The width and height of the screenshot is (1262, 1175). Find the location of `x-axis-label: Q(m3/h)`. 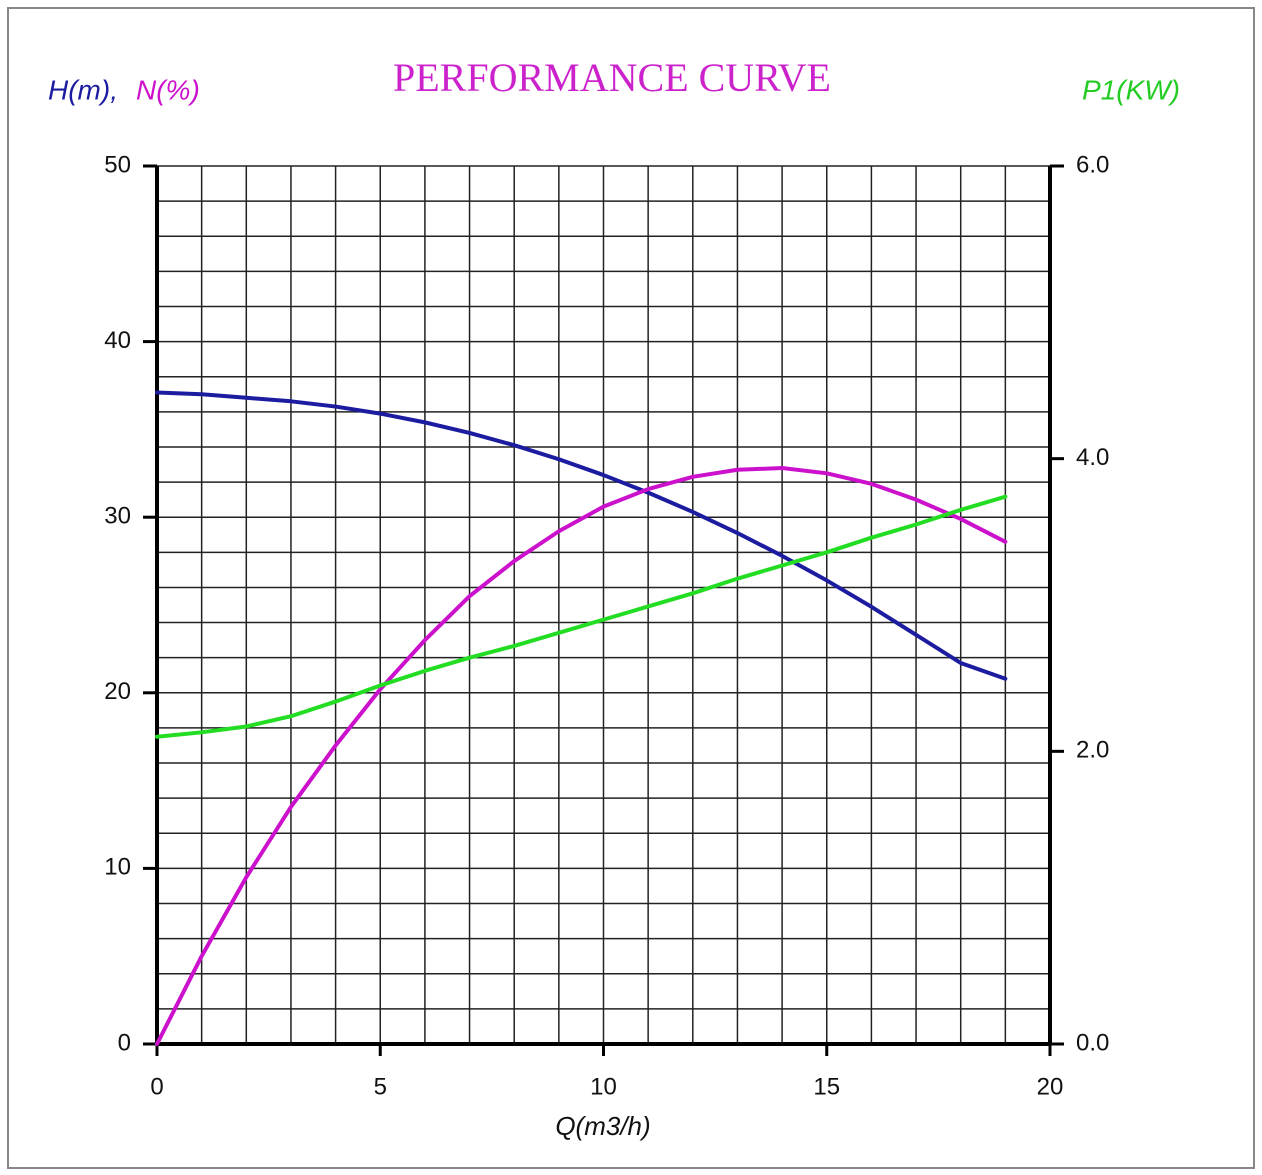

x-axis-label: Q(m3/h) is located at coordinates (602, 1126).